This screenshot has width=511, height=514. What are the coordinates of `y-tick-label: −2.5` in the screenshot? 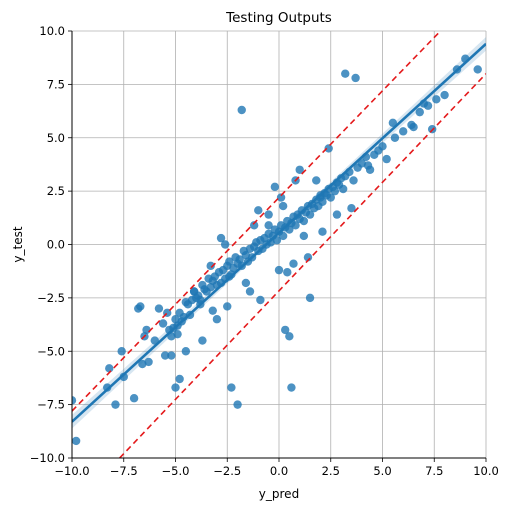 It's located at (51, 298).